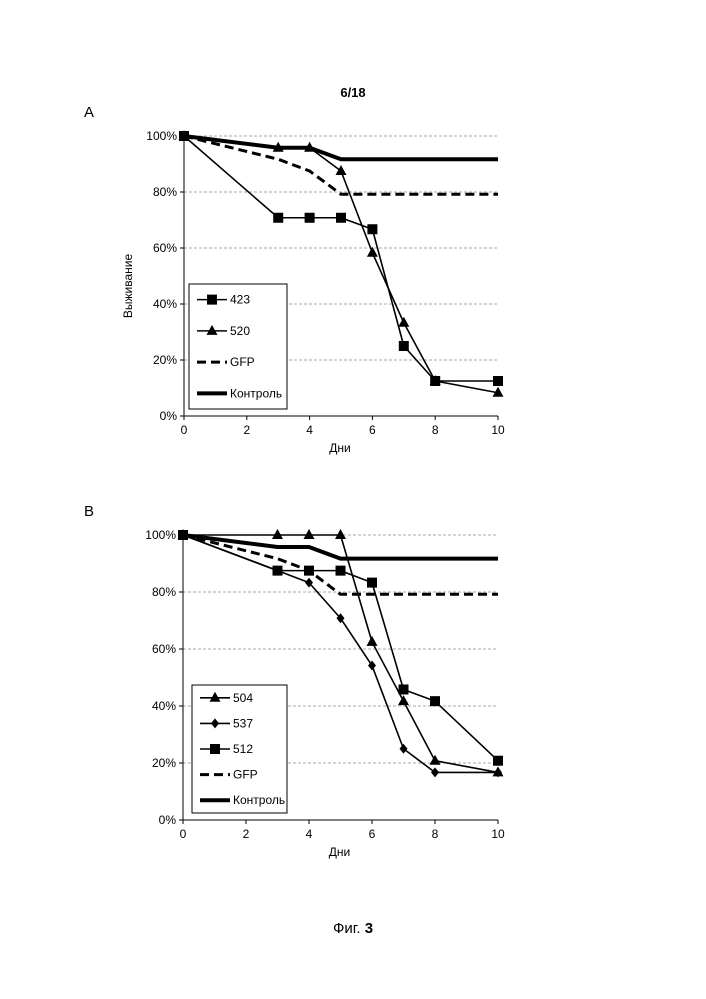  What do you see at coordinates (369, 928) in the screenshot?
I see `caption-number: 3` at bounding box center [369, 928].